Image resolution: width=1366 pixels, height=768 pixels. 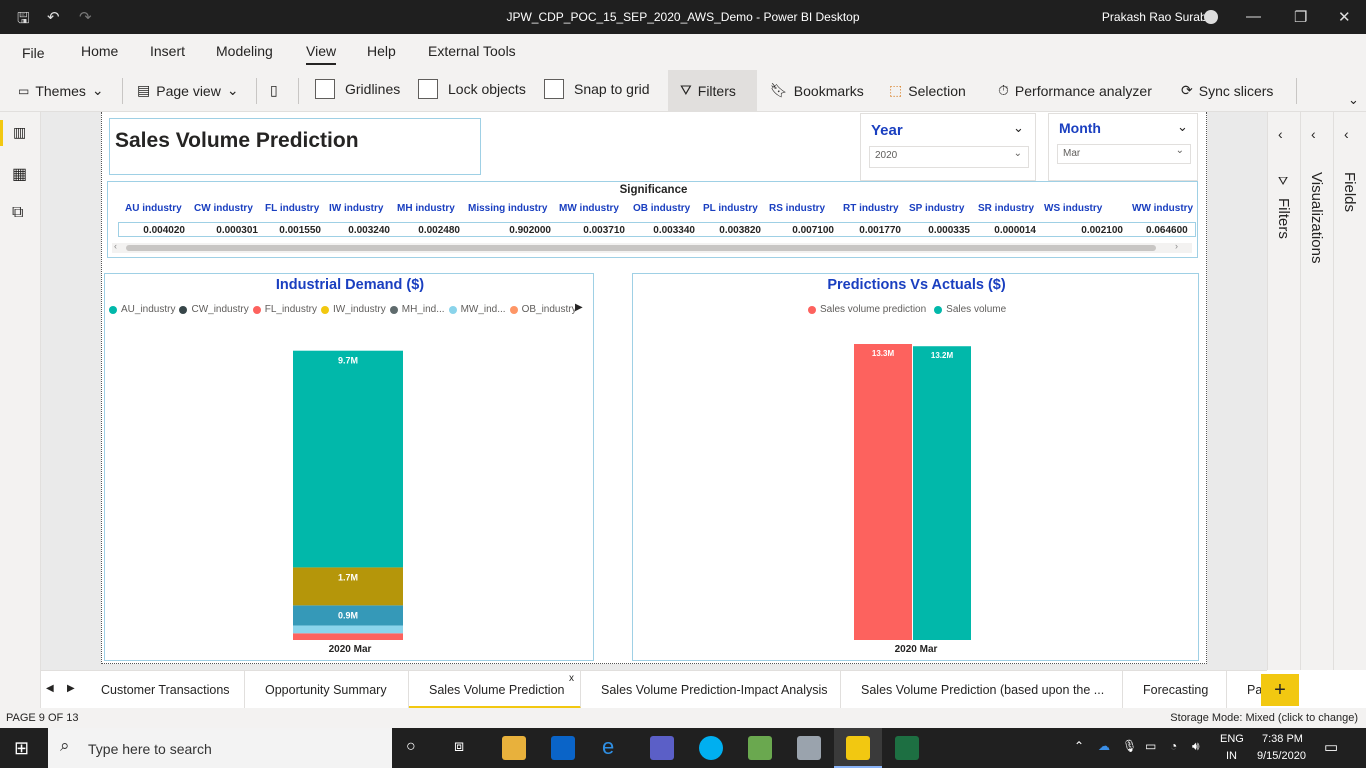 I want to click on legend-item: AU_industry, so click(x=148, y=309).